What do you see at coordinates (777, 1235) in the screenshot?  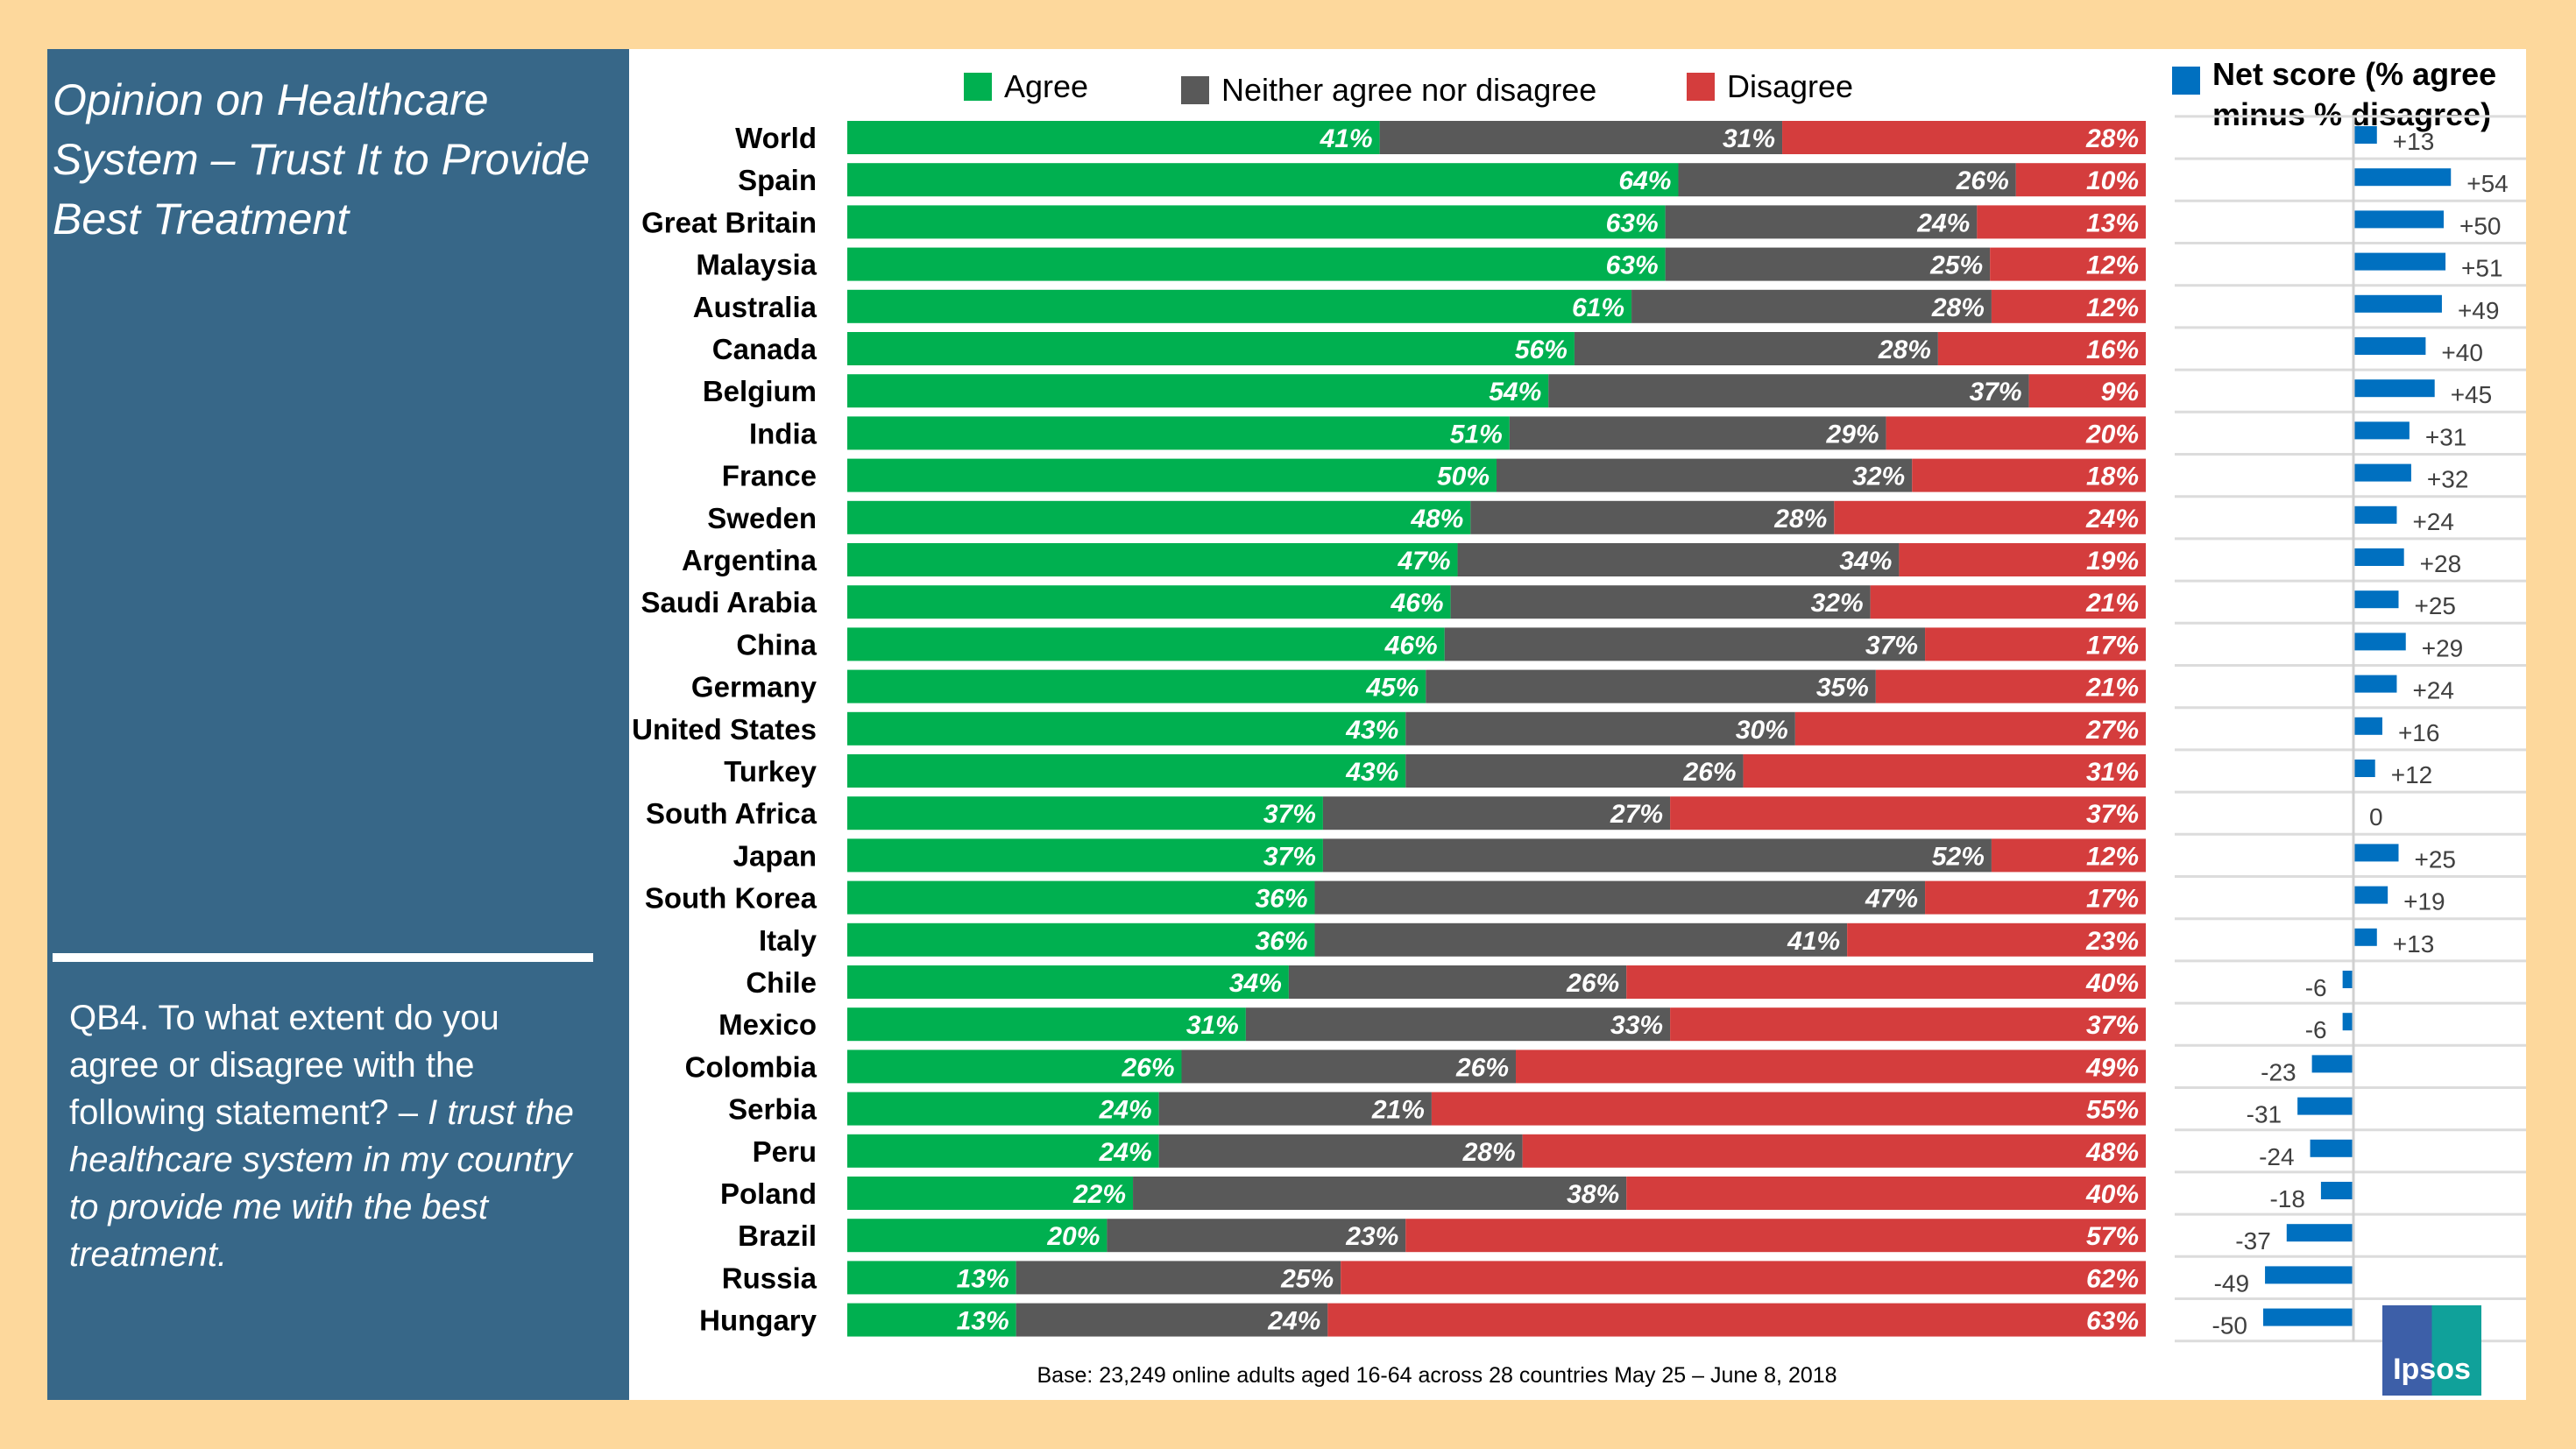 I see `country-label: Brazil` at bounding box center [777, 1235].